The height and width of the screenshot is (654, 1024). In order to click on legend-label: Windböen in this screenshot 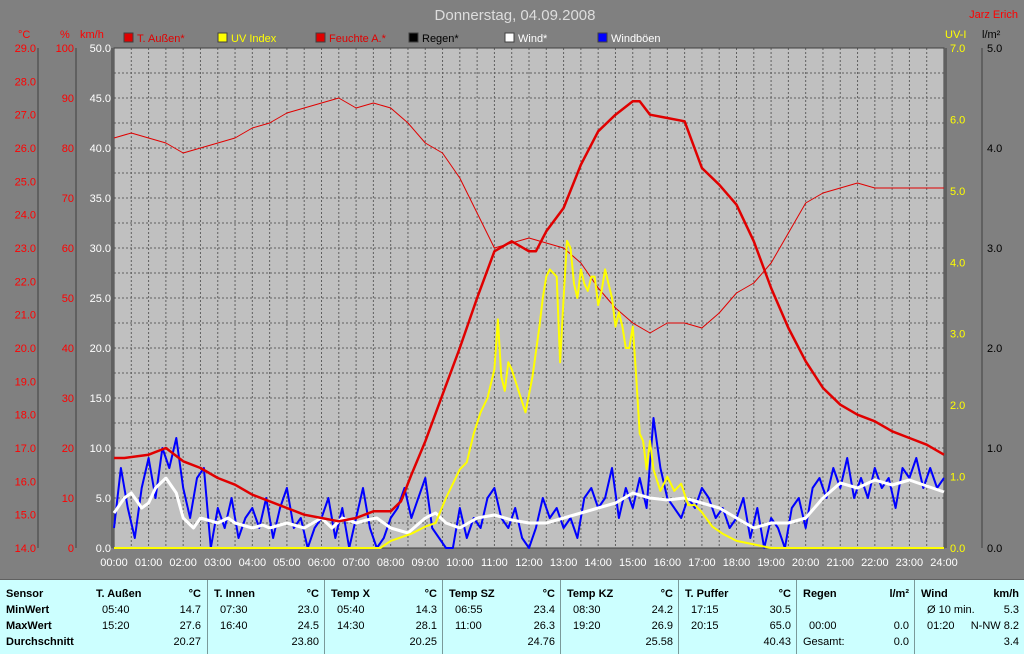, I will do `click(636, 39)`.